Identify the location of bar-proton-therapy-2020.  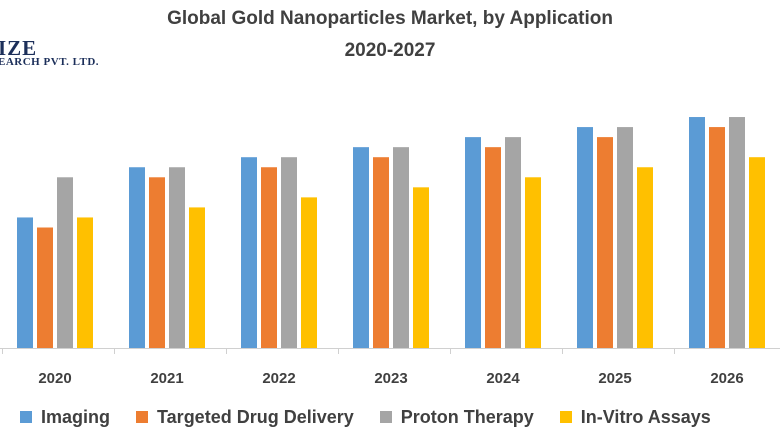
(65, 262).